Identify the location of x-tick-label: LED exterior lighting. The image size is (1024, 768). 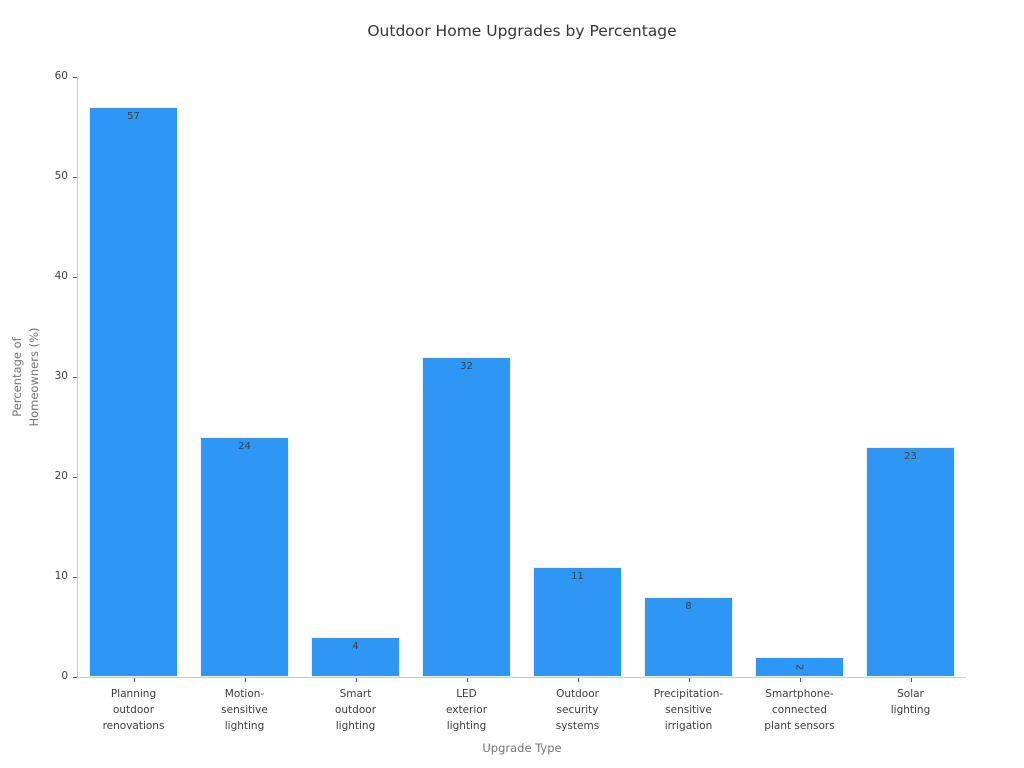
(466, 710).